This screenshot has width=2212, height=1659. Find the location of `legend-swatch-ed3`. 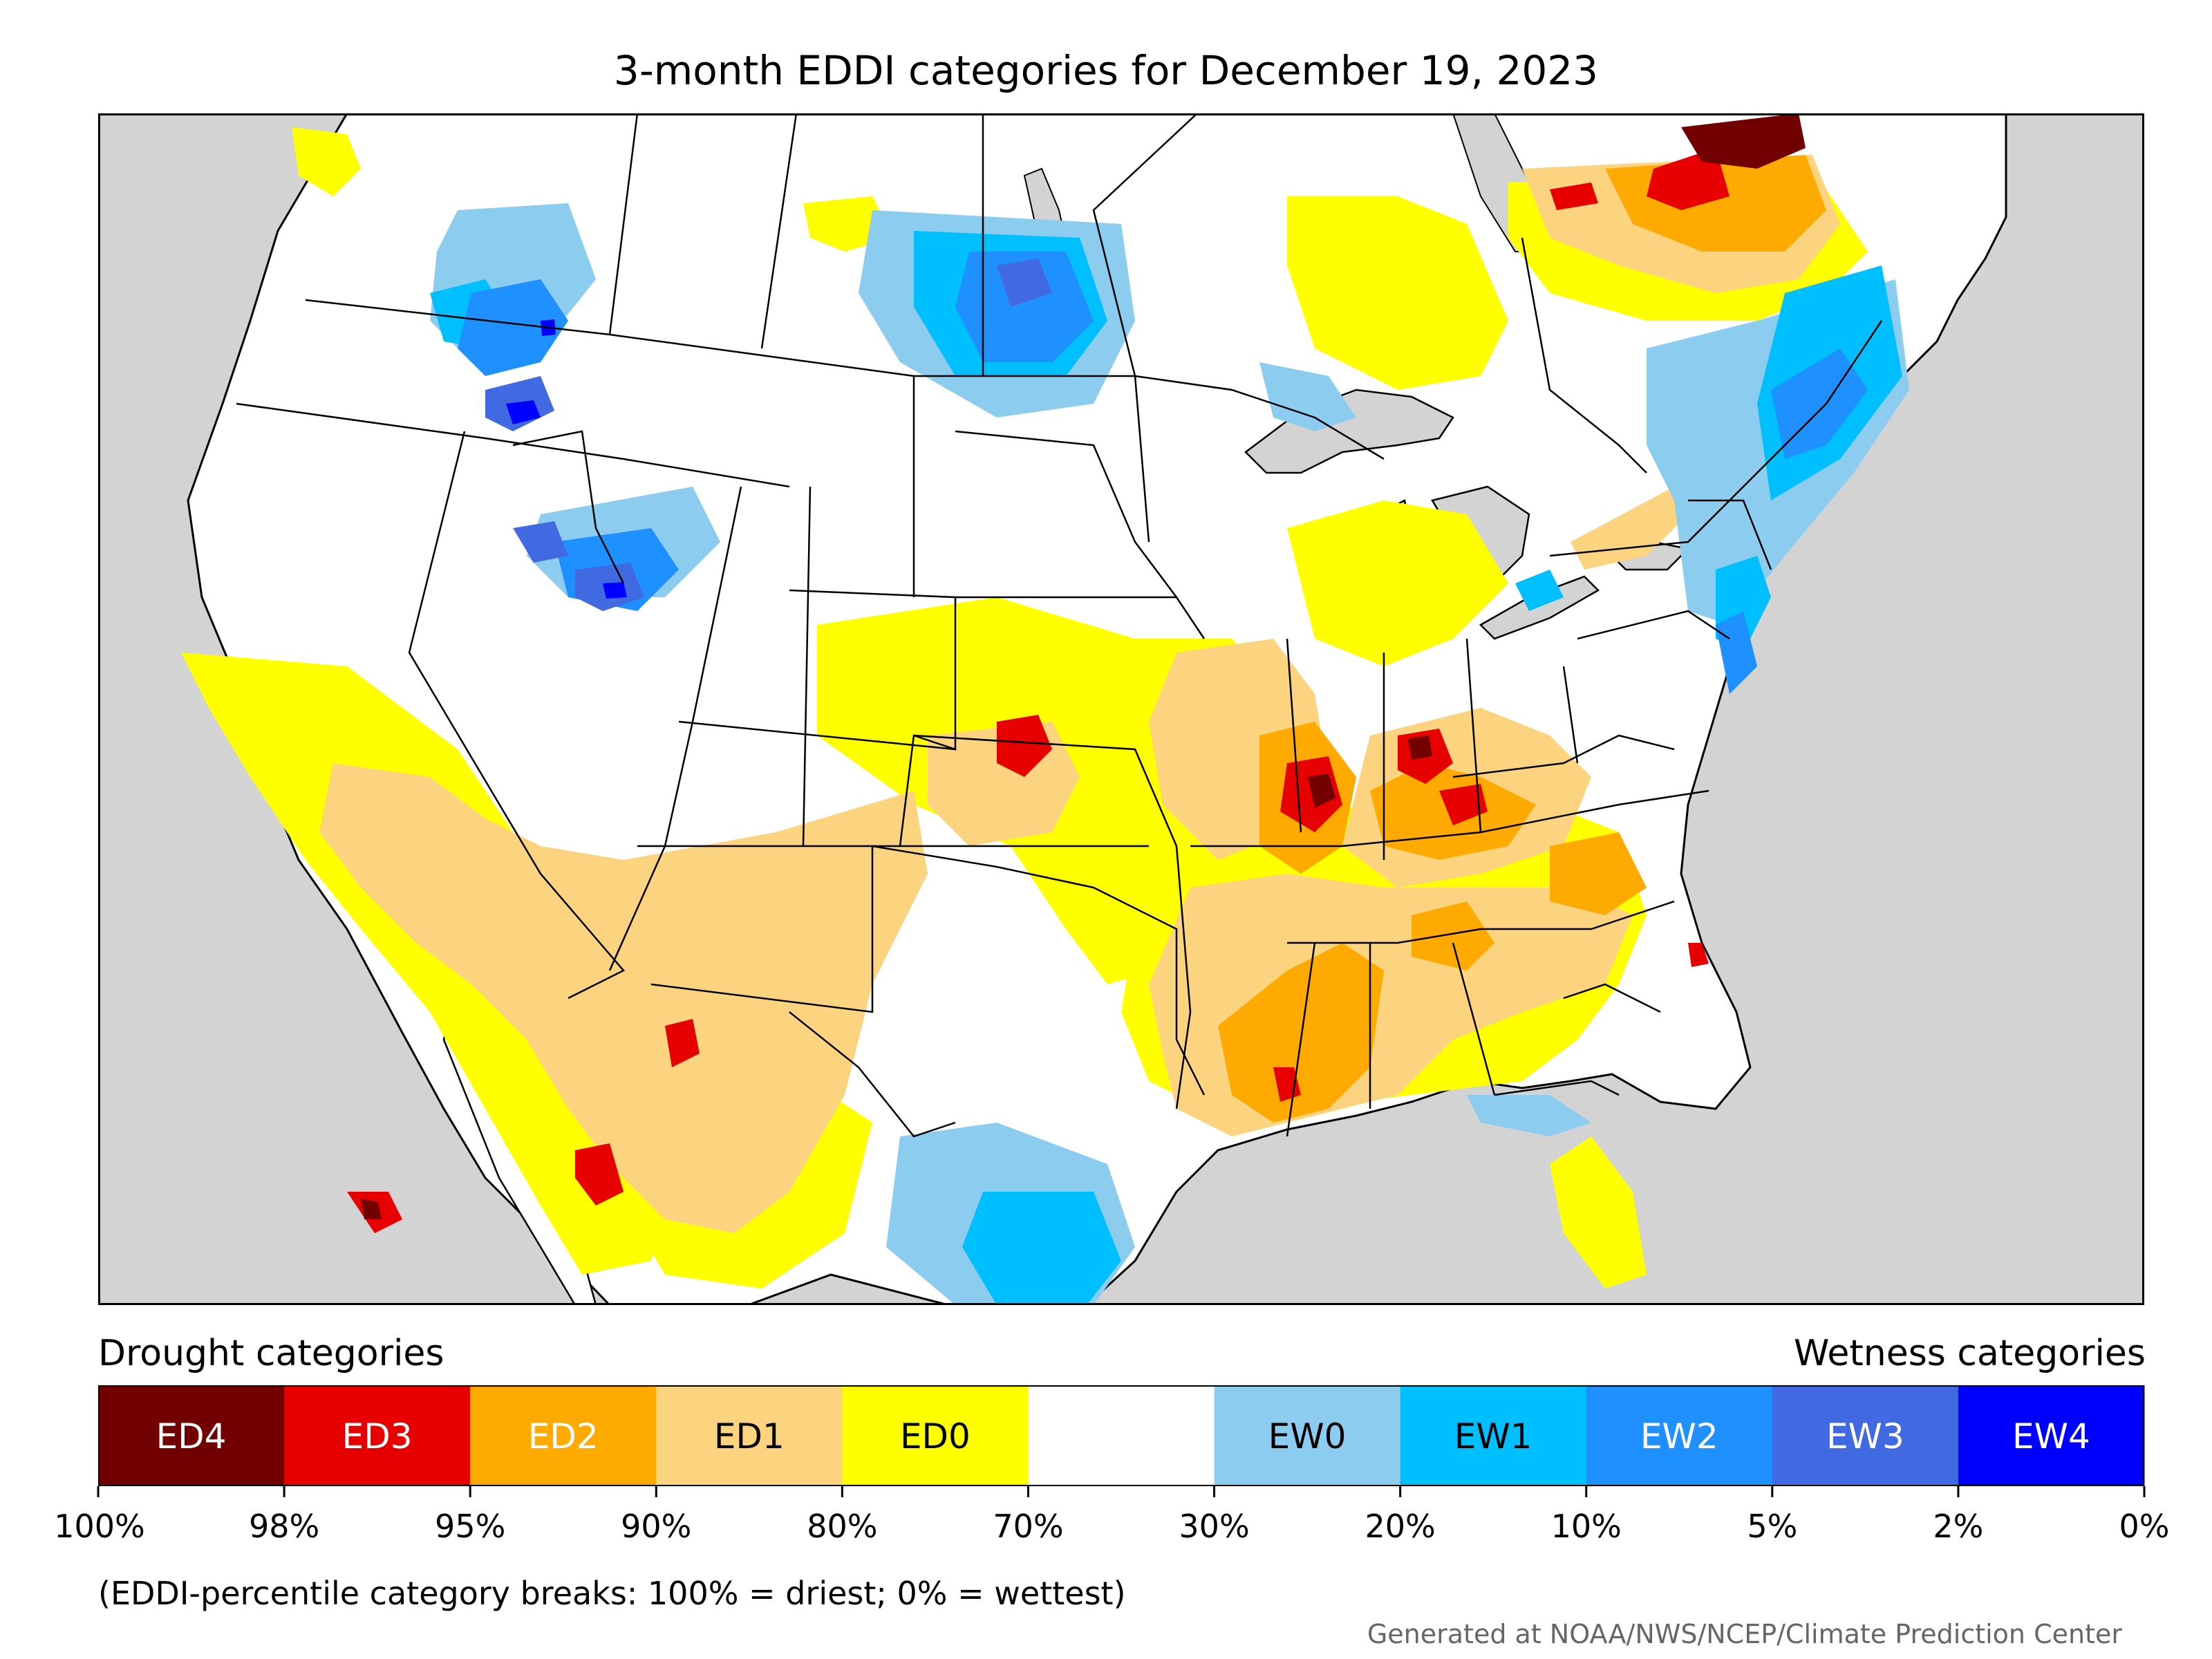

legend-swatch-ed3 is located at coordinates (378, 1436).